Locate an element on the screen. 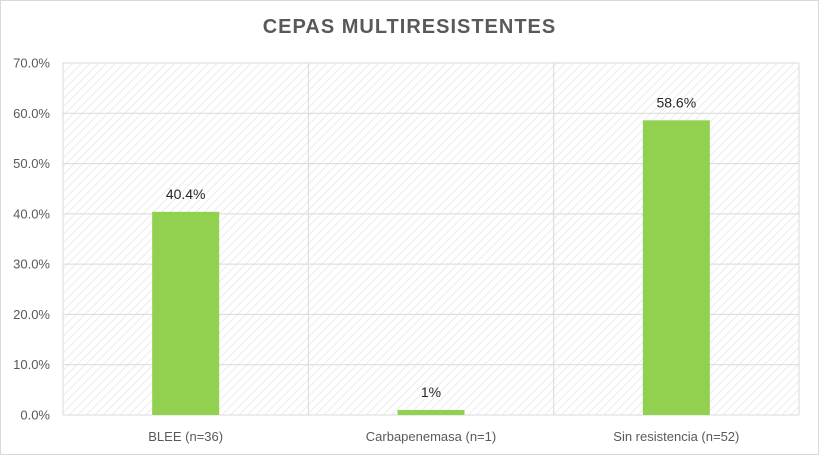  category-label: BLEE (n=36) is located at coordinates (185, 436).